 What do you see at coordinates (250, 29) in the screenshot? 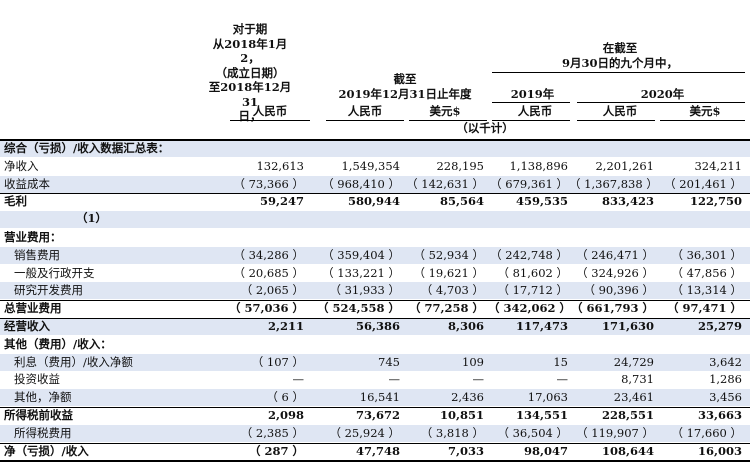
I see `header-period1-line: 对于期` at bounding box center [250, 29].